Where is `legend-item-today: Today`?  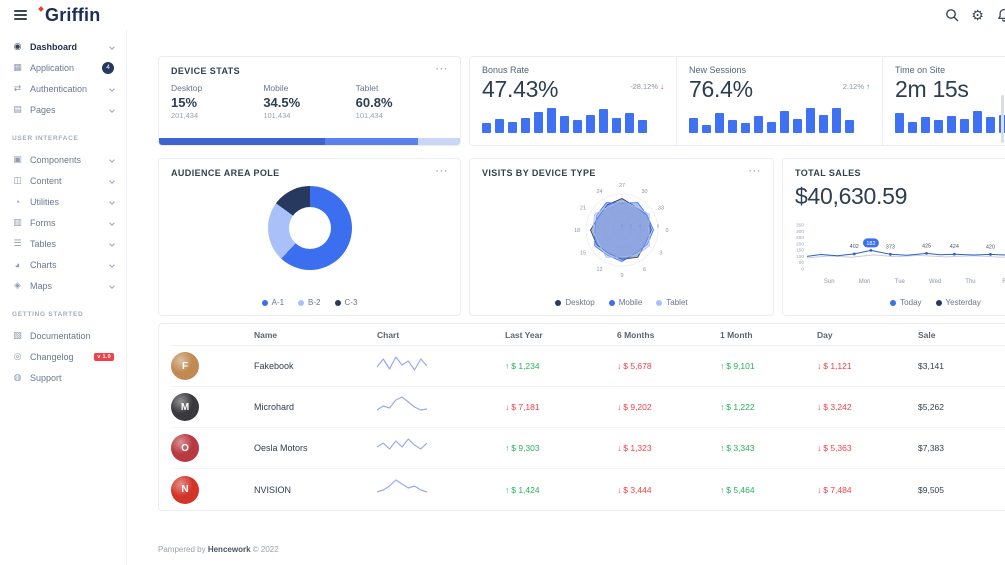 legend-item-today: Today is located at coordinates (906, 302).